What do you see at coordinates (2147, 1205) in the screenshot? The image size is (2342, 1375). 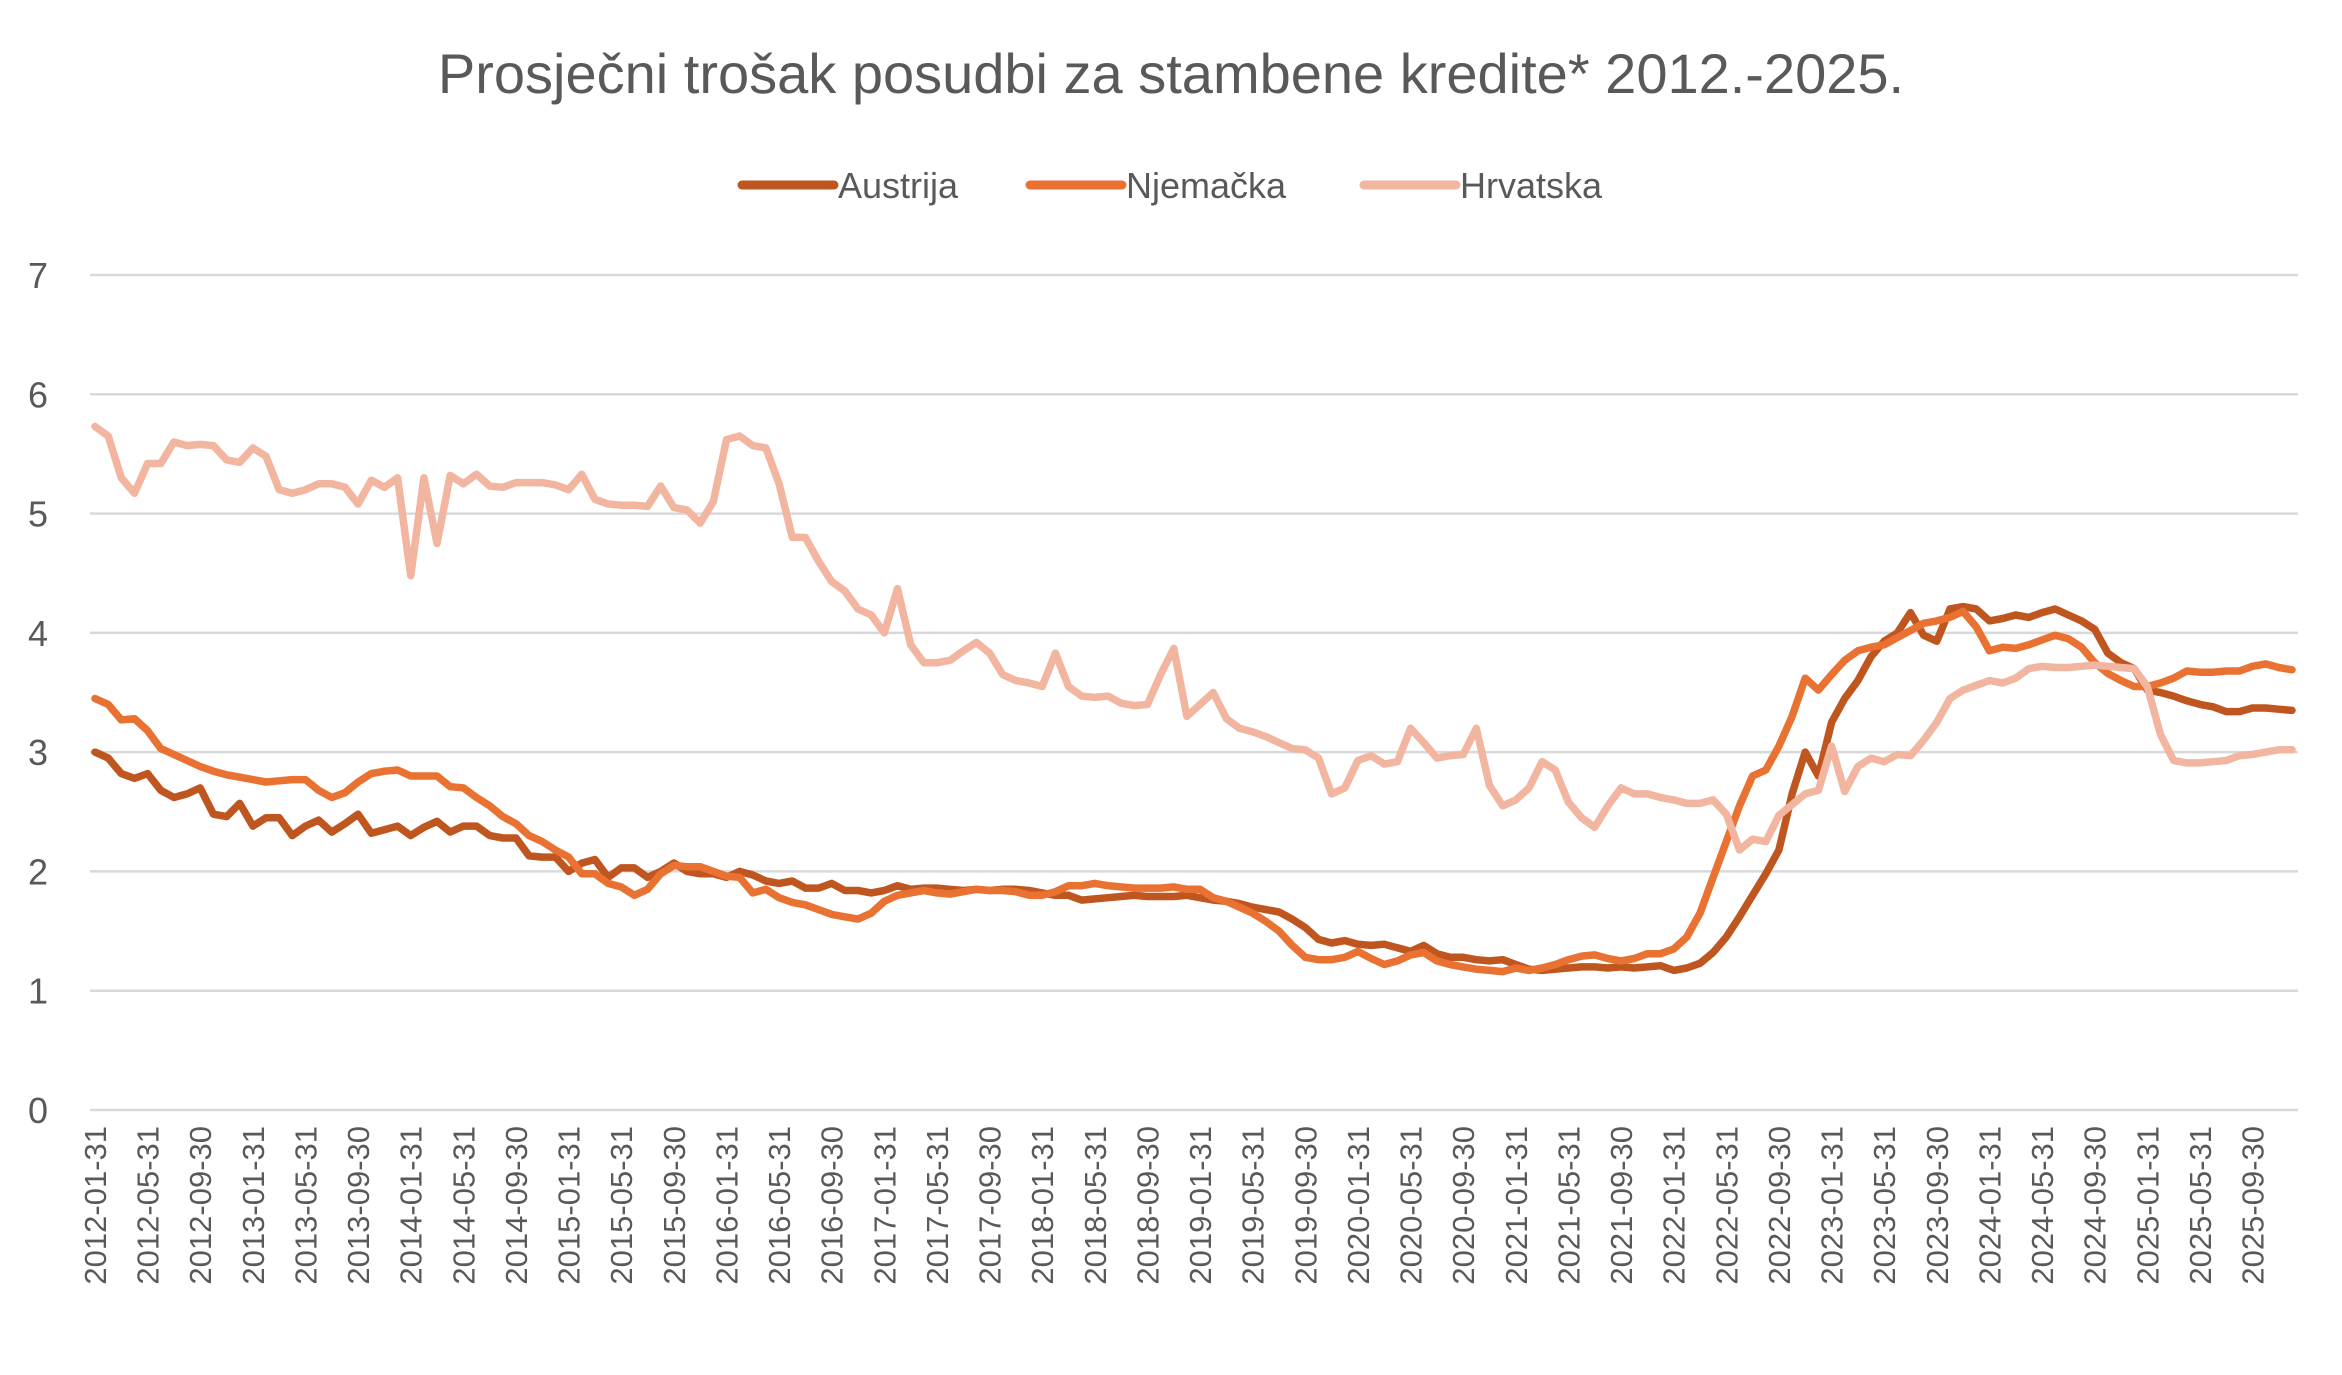 I see `x-tick-label: 2025-01-31` at bounding box center [2147, 1205].